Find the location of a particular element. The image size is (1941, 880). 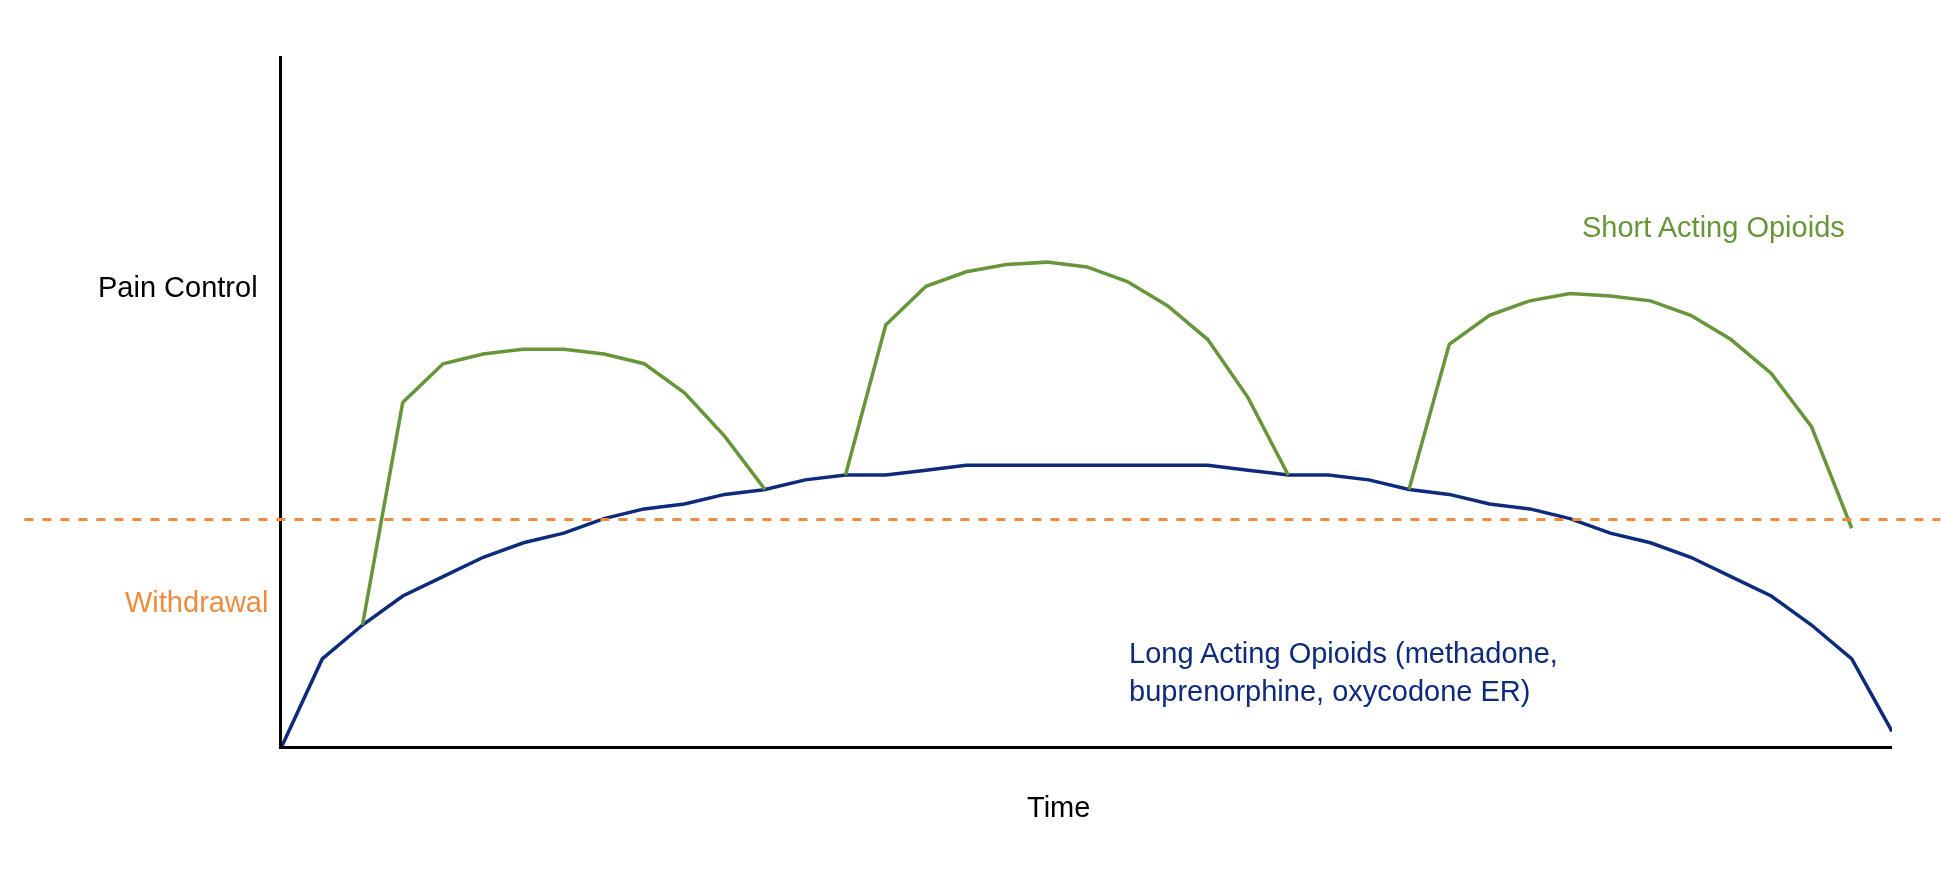

series-label: Short Acting Opioids is located at coordinates (1713, 227).